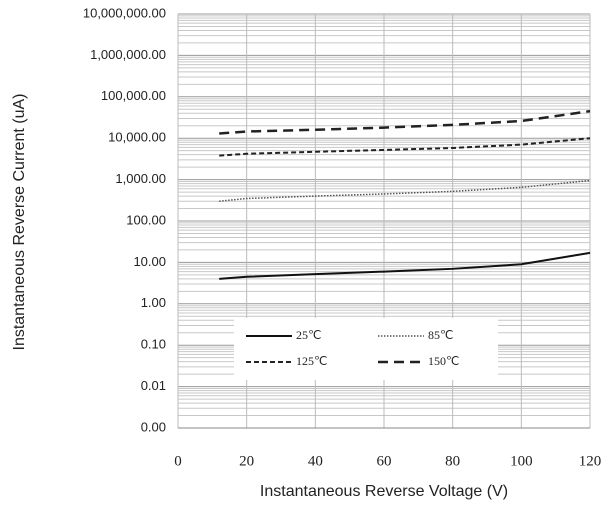 This screenshot has width=606, height=506. I want to click on y-tick-label: 10,000.00, so click(137, 137).